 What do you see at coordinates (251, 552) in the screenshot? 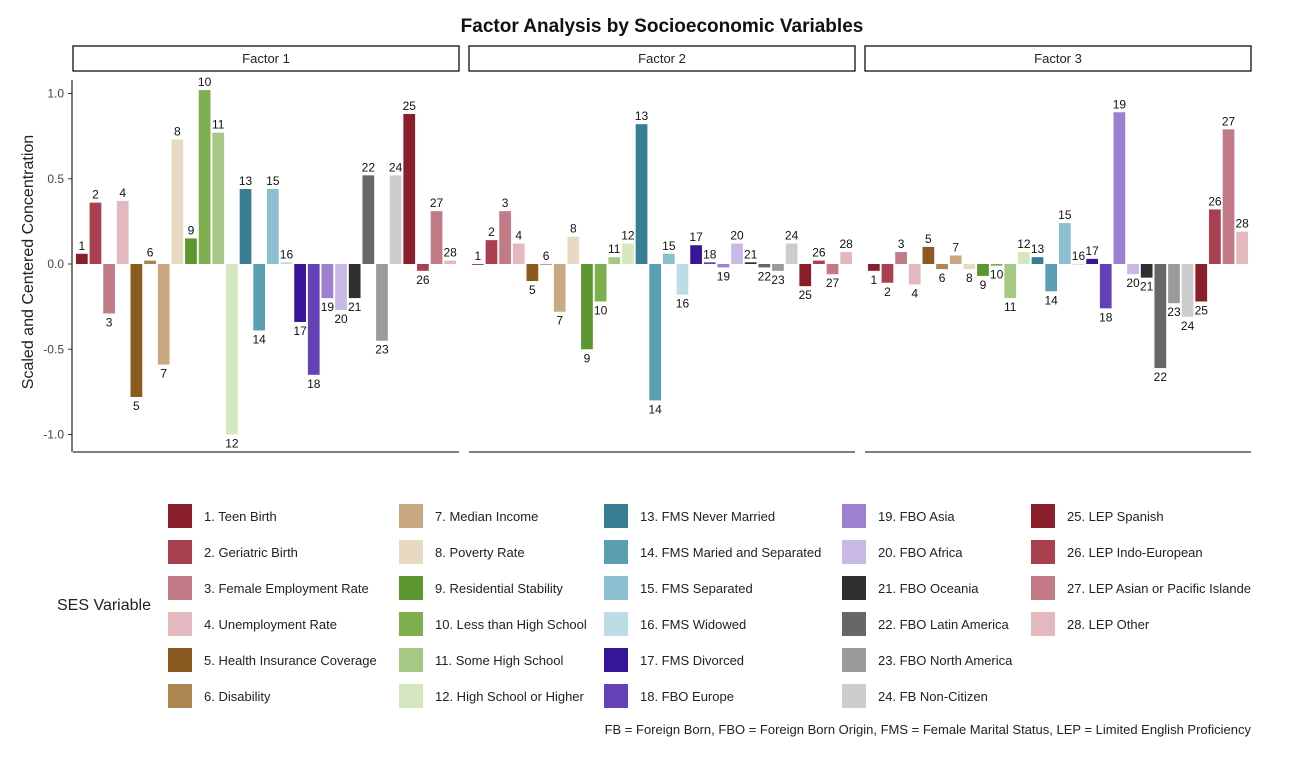
I see `legend-label: 2. Geriatric Birth` at bounding box center [251, 552].